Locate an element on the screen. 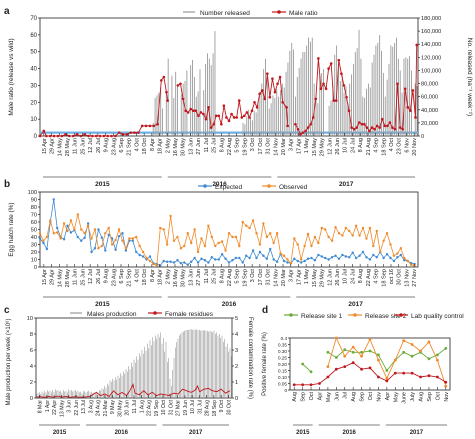  y-tick-label: 2 is located at coordinates (31, 383).